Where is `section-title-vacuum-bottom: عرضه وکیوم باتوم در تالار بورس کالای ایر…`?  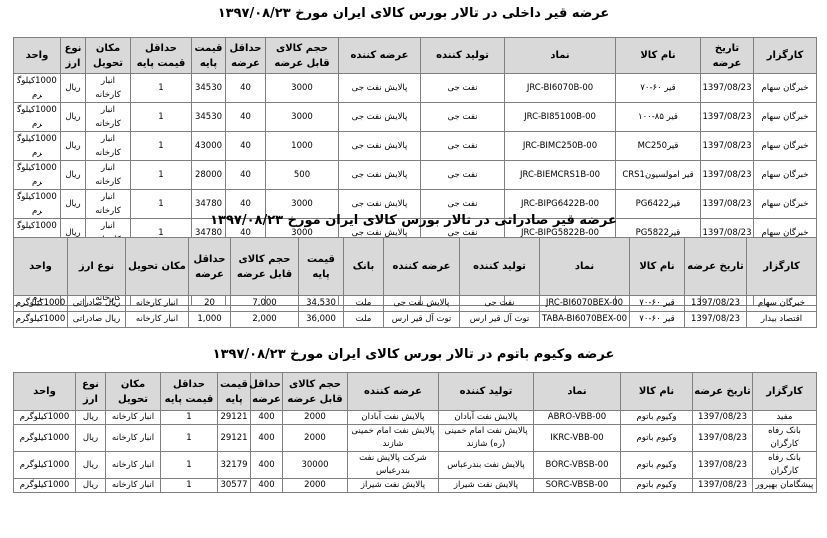
section-title-vacuum-bottom: عرضه وکیوم باتوم در تالار بورس کالای ایر… is located at coordinates (413, 354).